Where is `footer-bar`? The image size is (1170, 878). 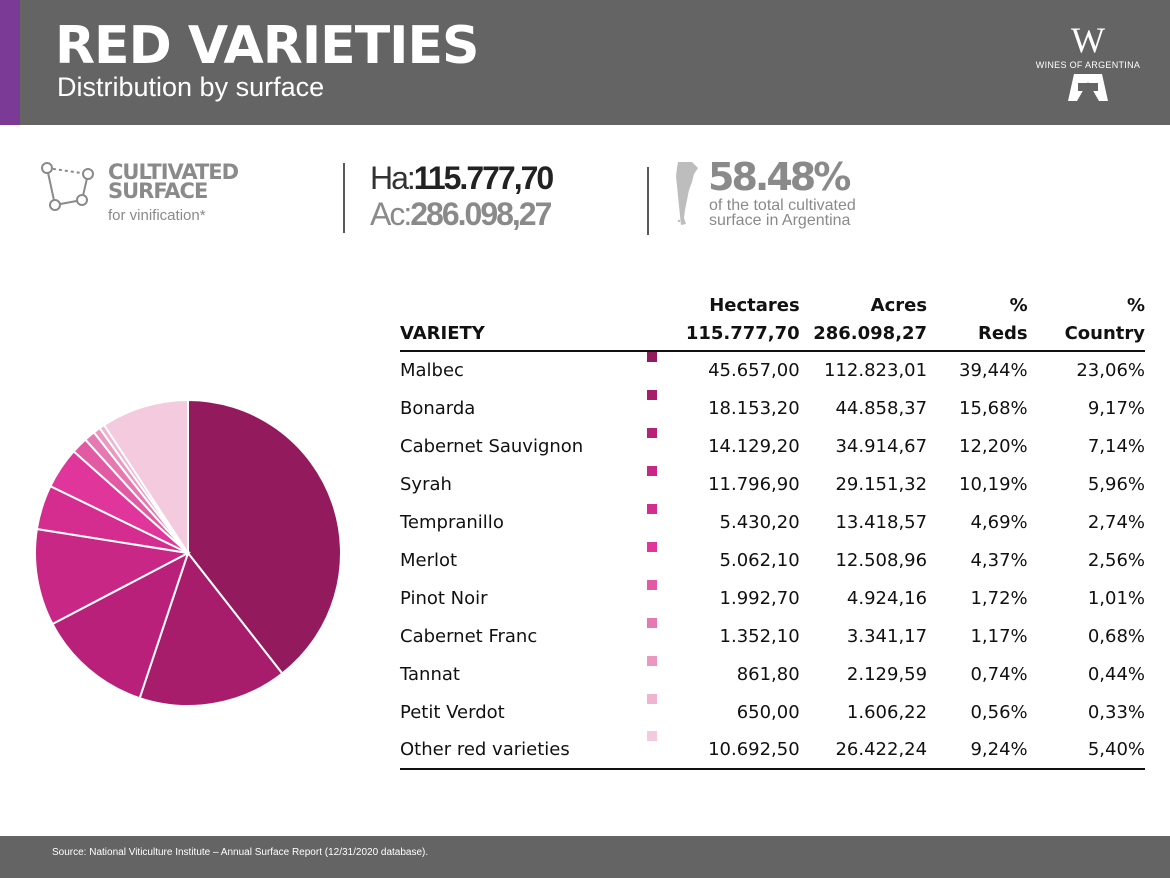
footer-bar is located at coordinates (585, 857).